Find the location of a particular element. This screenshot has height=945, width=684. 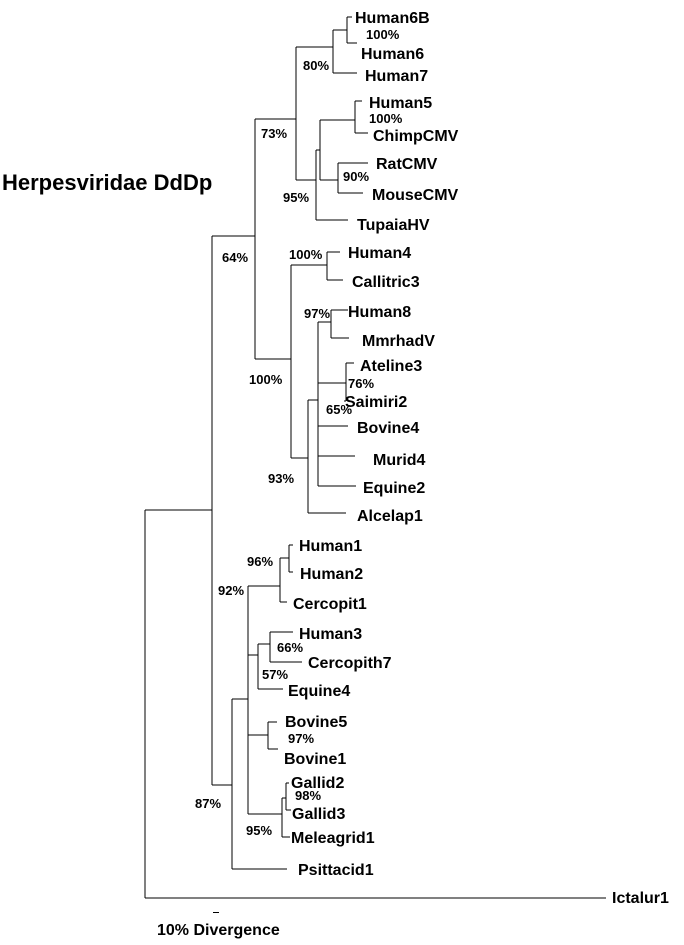

leaf-label-ateline3: Ateline3 is located at coordinates (391, 366).